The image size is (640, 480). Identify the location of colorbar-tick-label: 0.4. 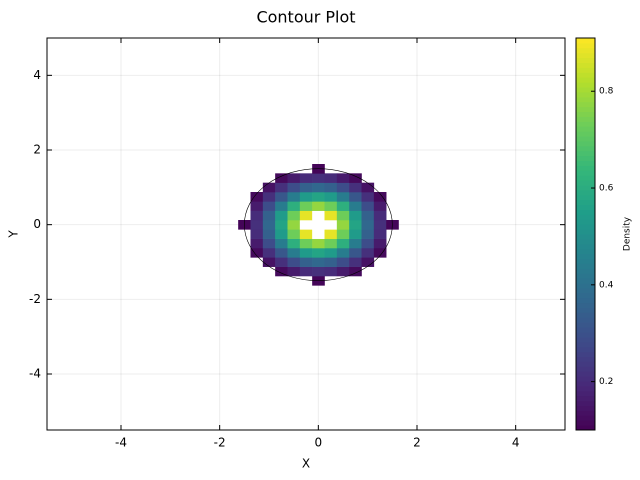
(606, 285).